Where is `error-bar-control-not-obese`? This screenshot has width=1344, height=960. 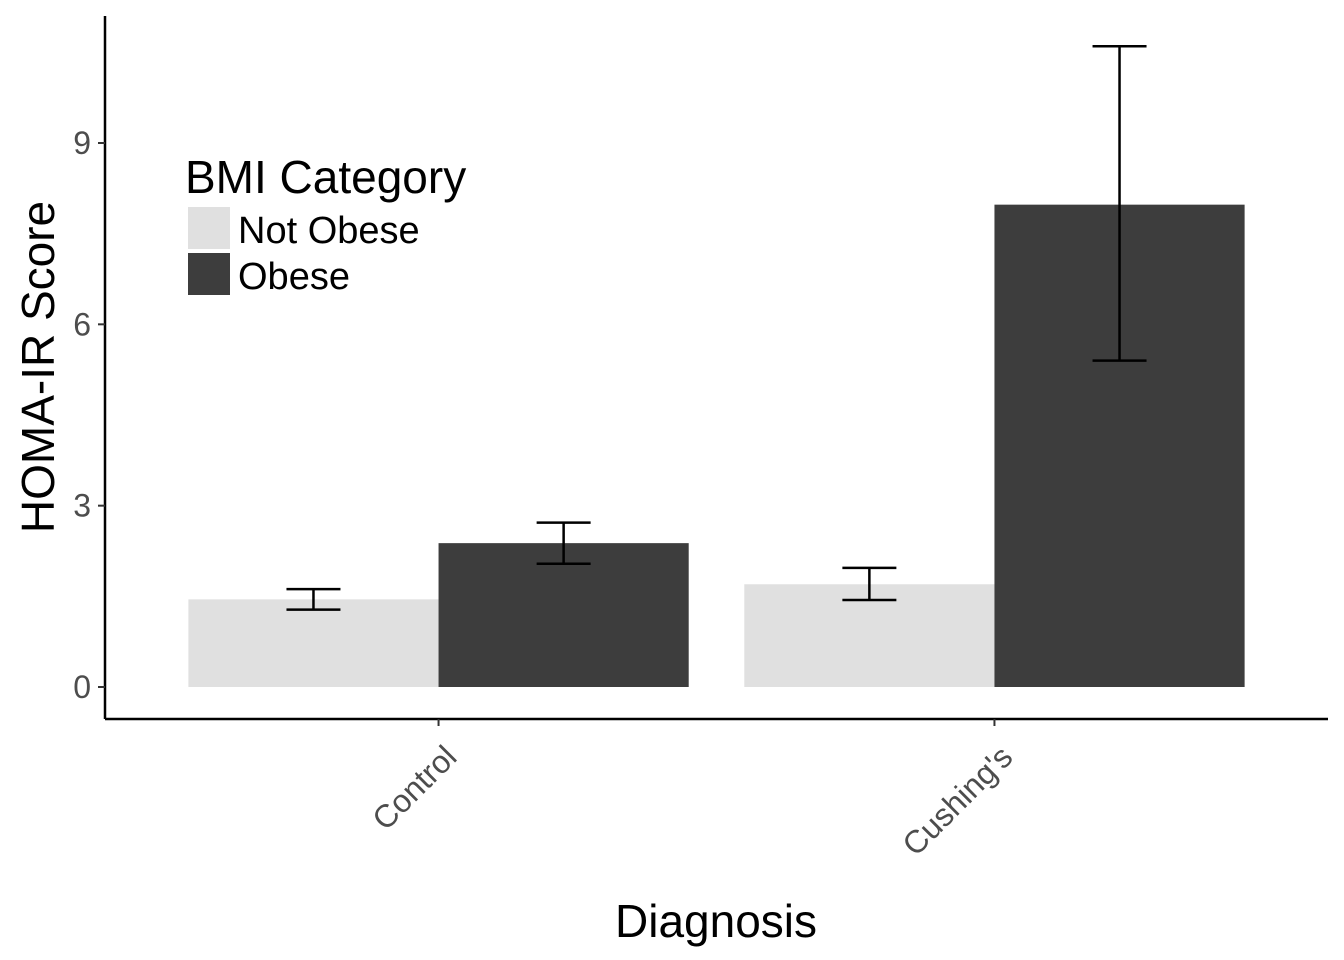
error-bar-control-not-obese is located at coordinates (313, 599).